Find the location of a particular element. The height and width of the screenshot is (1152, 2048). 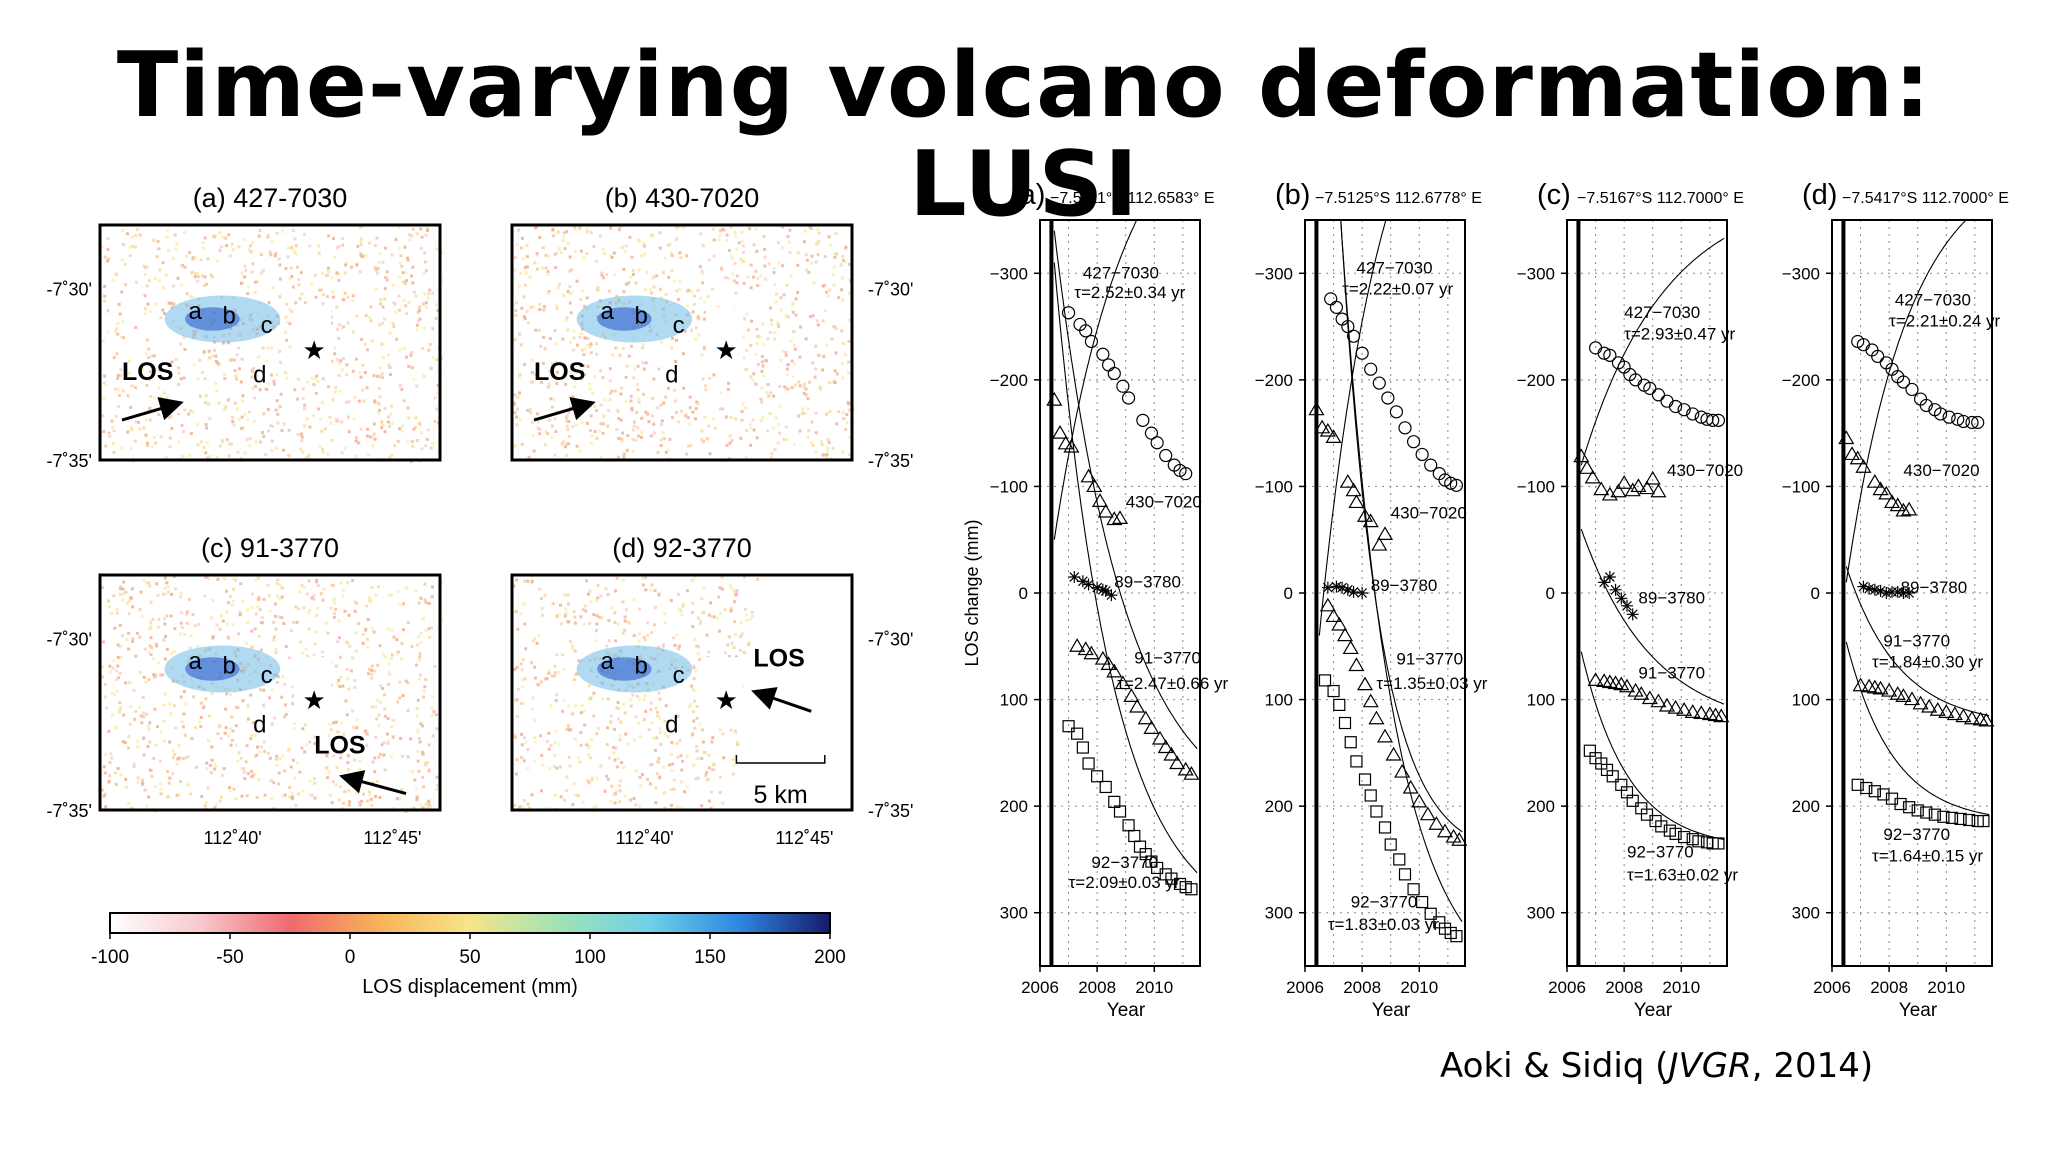

chart-location: −7.5125°S 112.6778° E is located at coordinates (1398, 198).